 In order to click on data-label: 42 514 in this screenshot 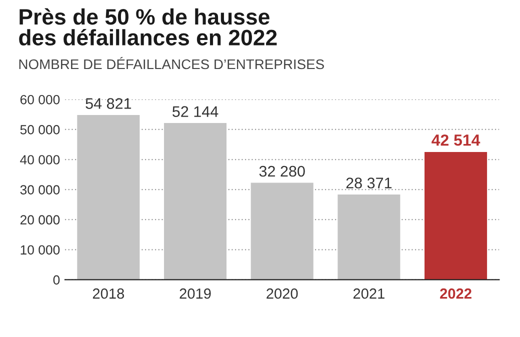, I will do `click(456, 140)`.